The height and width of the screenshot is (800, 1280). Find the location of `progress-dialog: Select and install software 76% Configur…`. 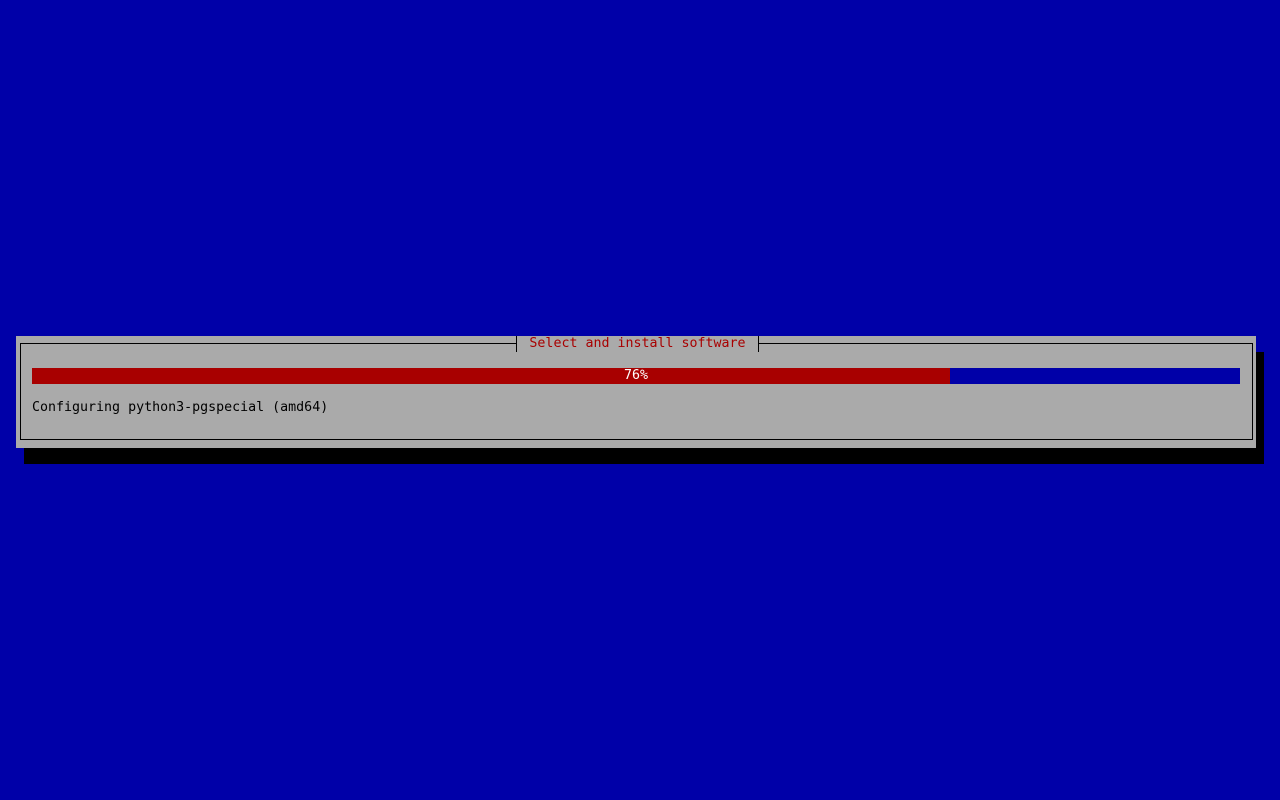

progress-dialog: Select and install software 76% Configur… is located at coordinates (636, 392).